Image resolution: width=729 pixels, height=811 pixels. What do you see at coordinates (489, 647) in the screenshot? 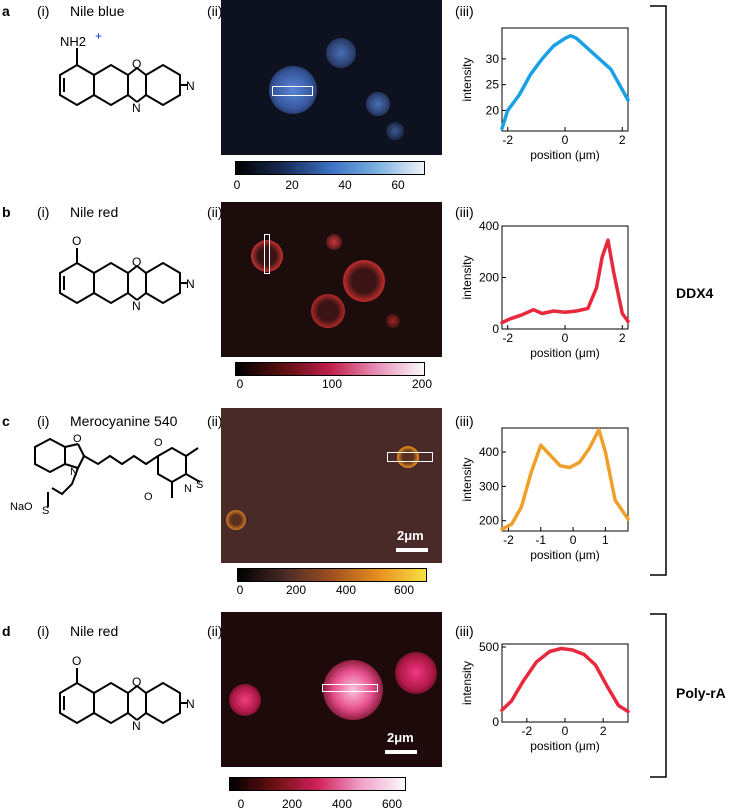
I see `y-tick-label: 500` at bounding box center [489, 647].